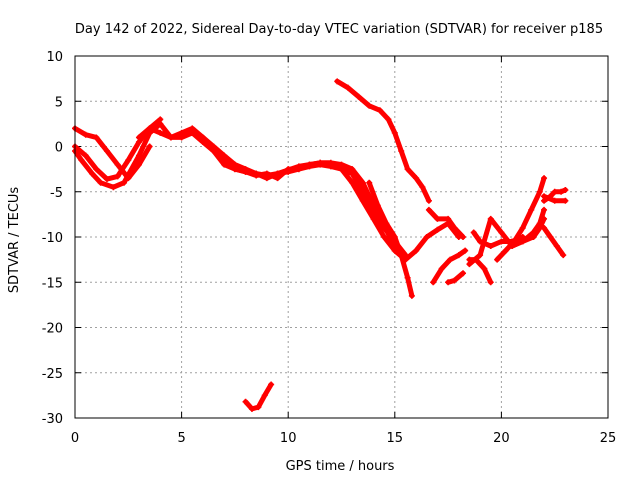  What do you see at coordinates (52, 374) in the screenshot?
I see `y-tick-label: -25` at bounding box center [52, 374].